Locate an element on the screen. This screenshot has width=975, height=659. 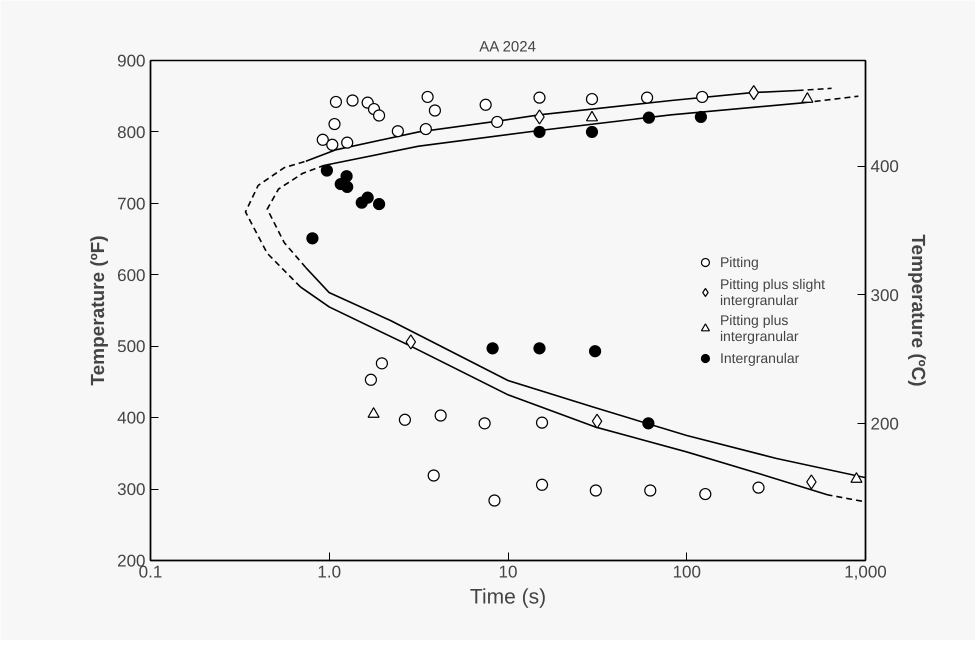
y-tick-label: 700 is located at coordinates (131, 204).